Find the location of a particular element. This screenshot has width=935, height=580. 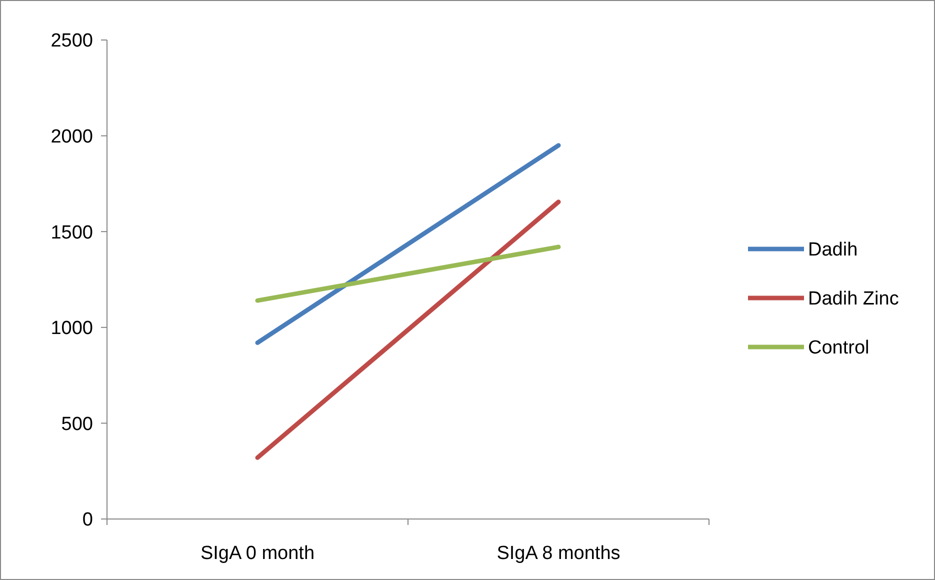

legend-label: Dadih is located at coordinates (833, 250).